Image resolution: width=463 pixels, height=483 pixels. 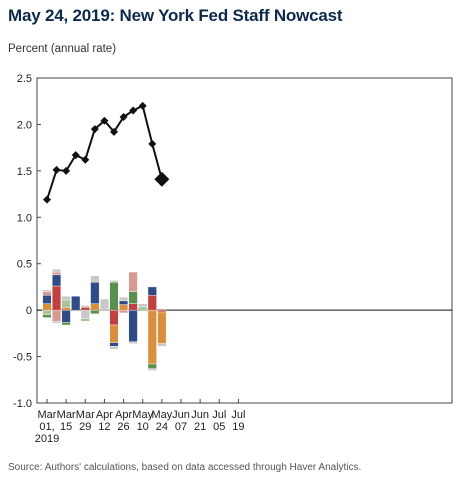 I want to click on y-axis-unit-label: Percent (annual rate), so click(x=62, y=49).